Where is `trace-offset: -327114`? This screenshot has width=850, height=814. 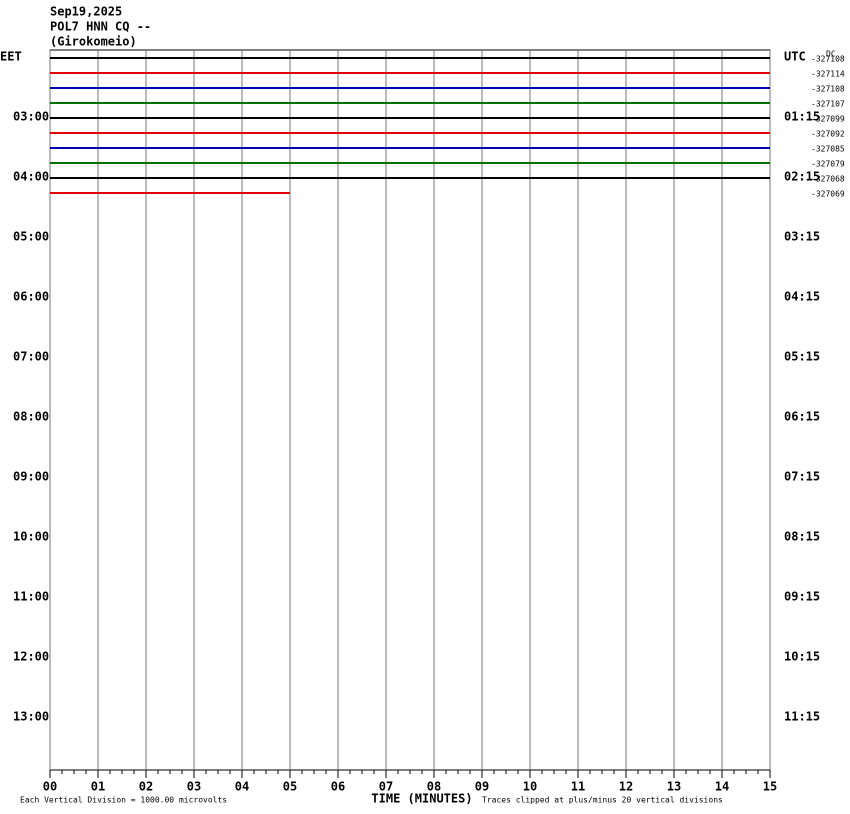 trace-offset: -327114 is located at coordinates (828, 74).